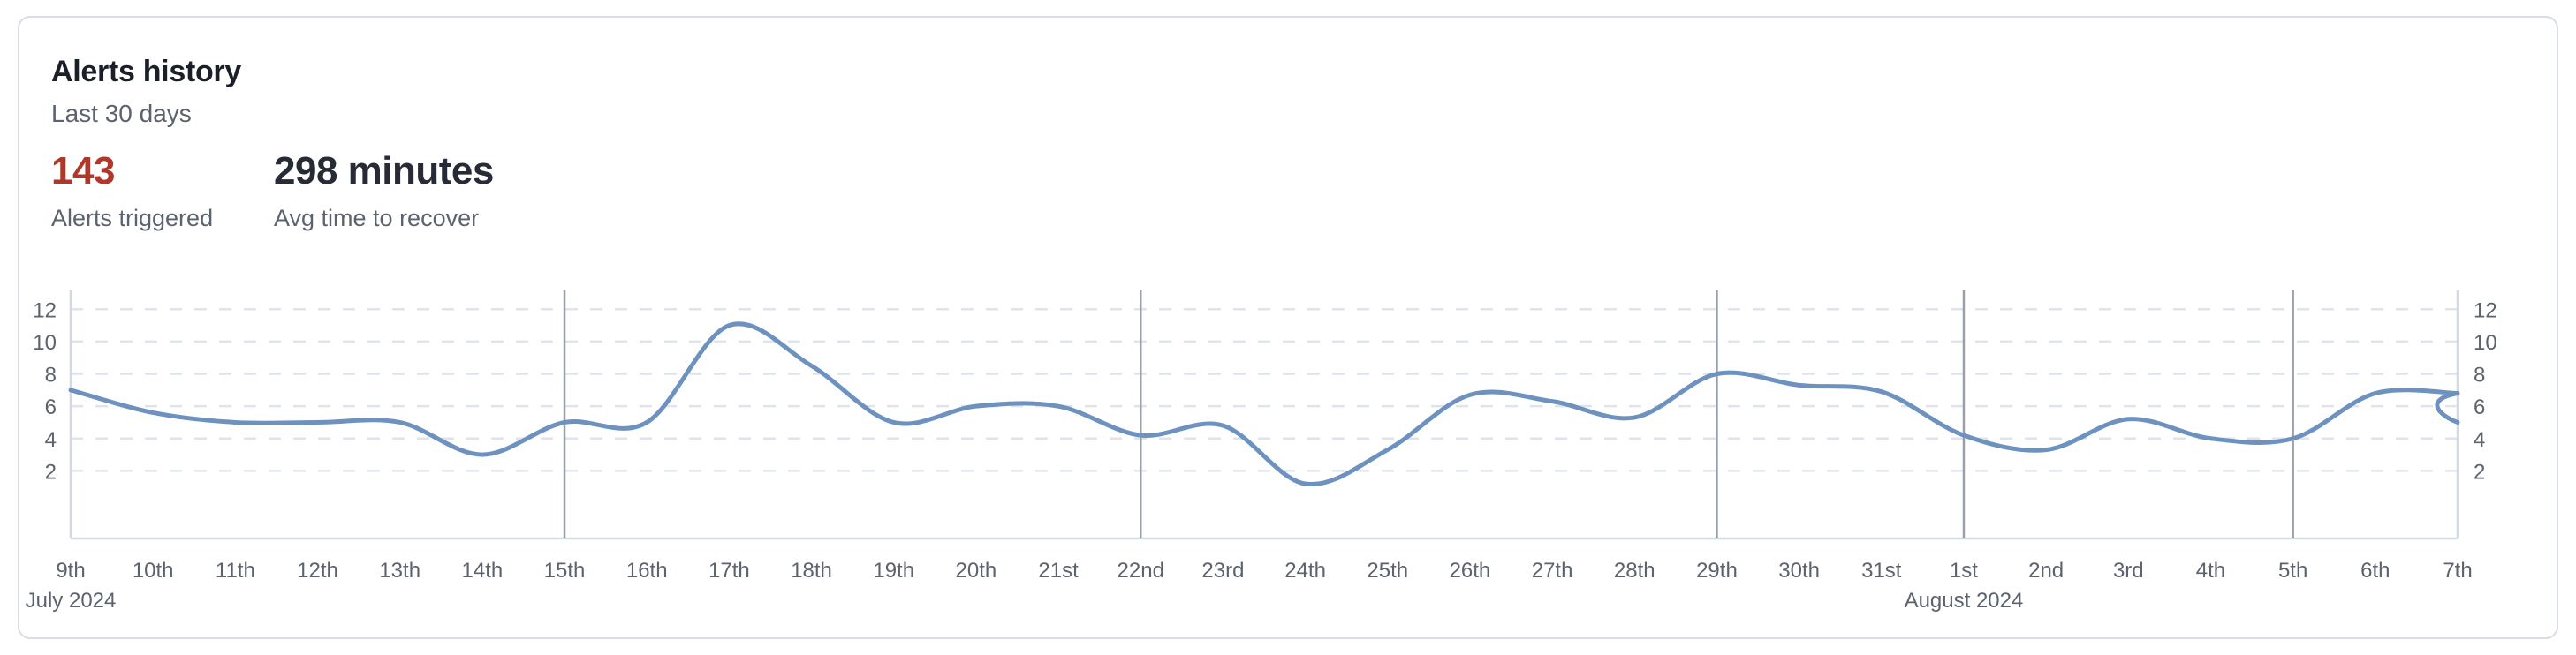  I want to click on stat-alerts-triggered: 143 Alerts triggered, so click(163, 191).